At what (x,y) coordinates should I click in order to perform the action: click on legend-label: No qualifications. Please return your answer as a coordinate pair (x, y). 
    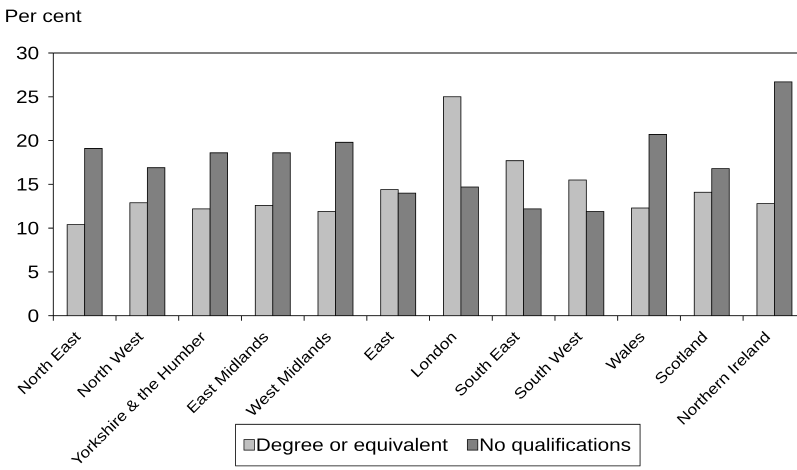
    Looking at the image, I should click on (555, 446).